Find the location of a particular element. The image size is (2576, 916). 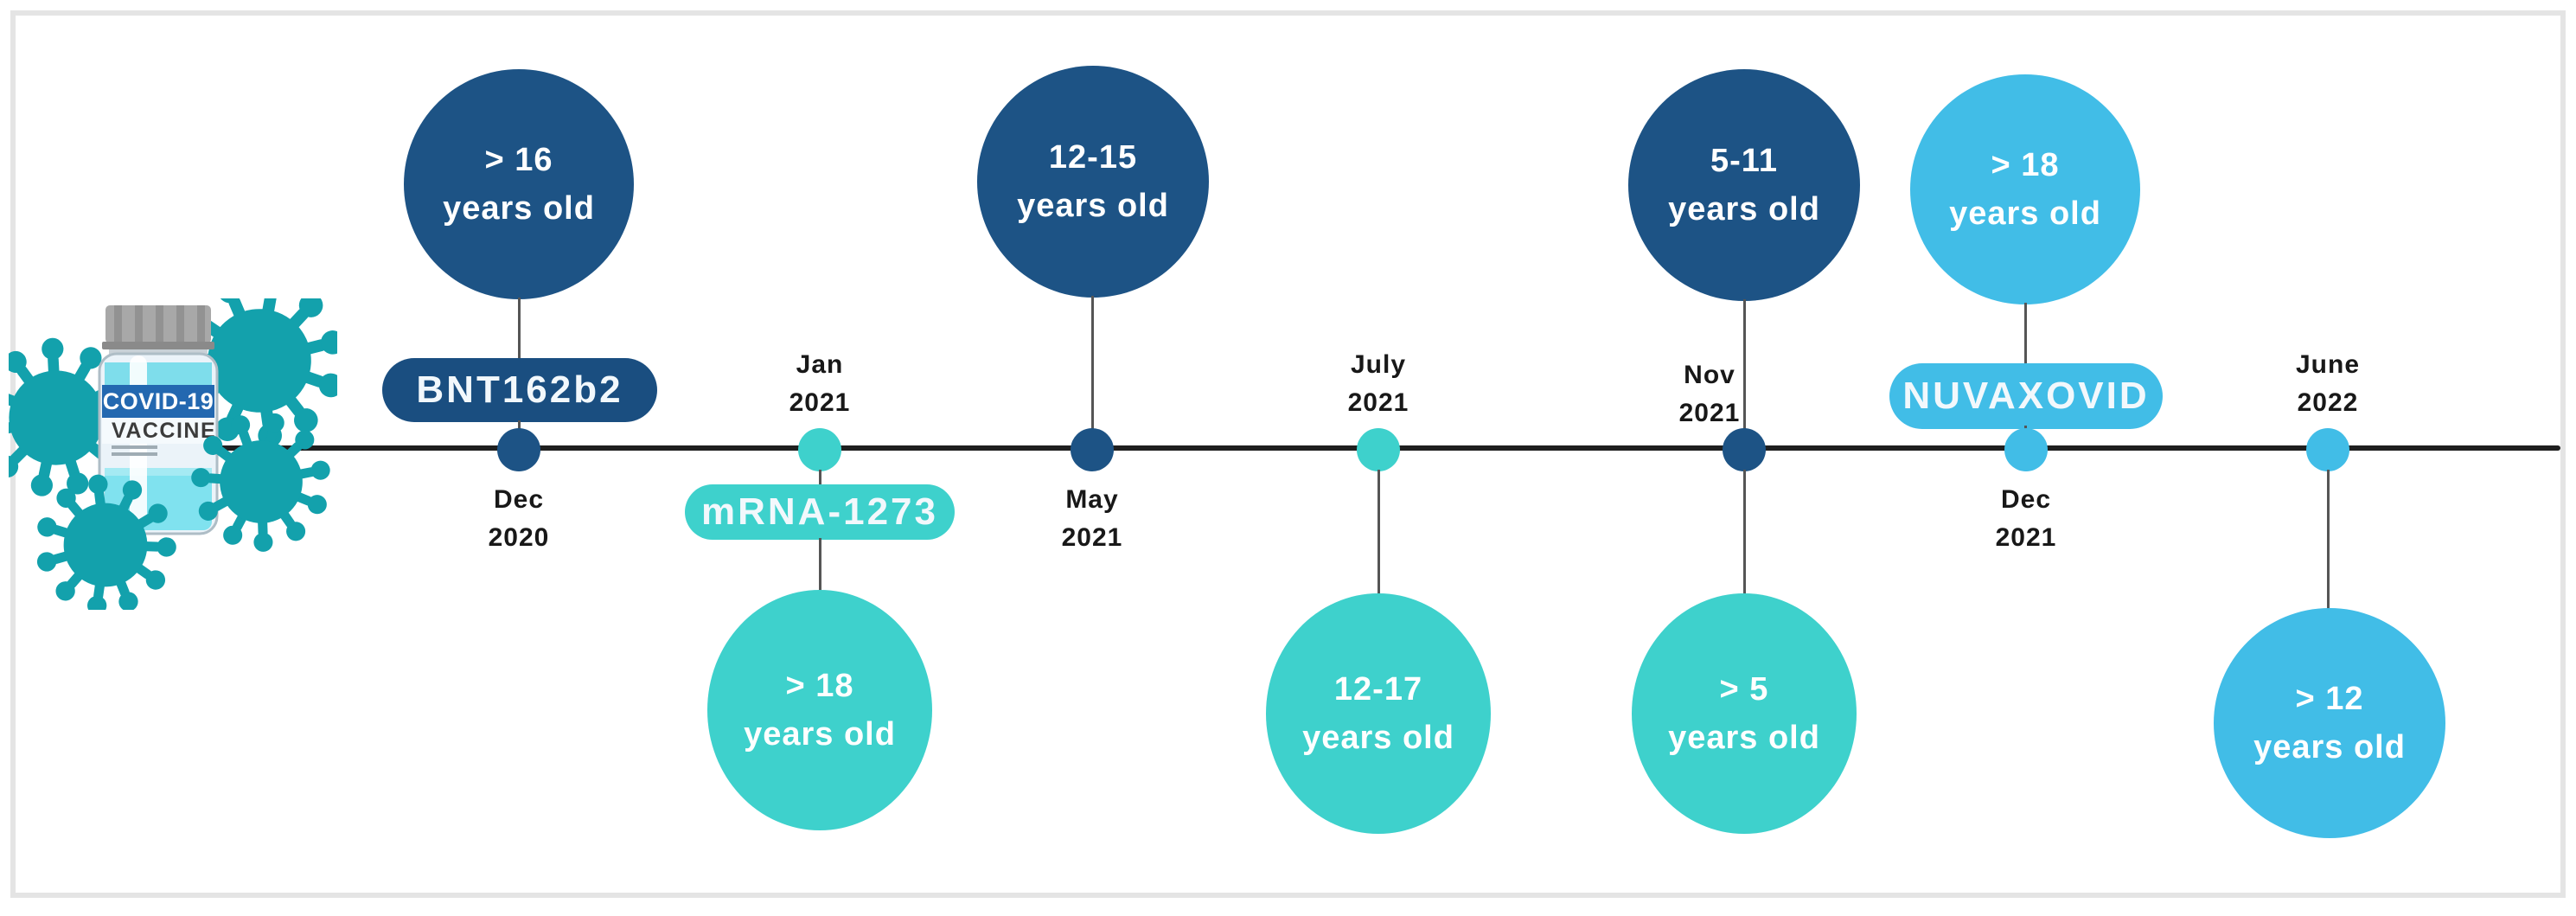

date-label-may-2021: May 2021 is located at coordinates (1092, 519).